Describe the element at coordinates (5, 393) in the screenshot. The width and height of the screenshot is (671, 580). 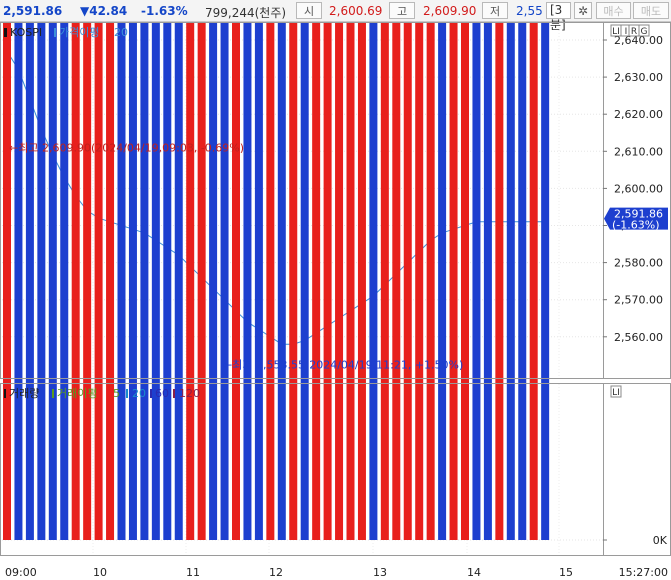
I see `legend-marker-volume` at that location.